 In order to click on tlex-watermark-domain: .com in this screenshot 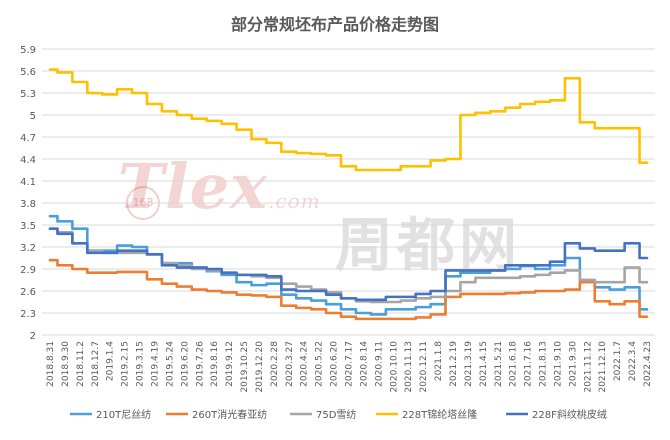, I will do `click(294, 201)`.